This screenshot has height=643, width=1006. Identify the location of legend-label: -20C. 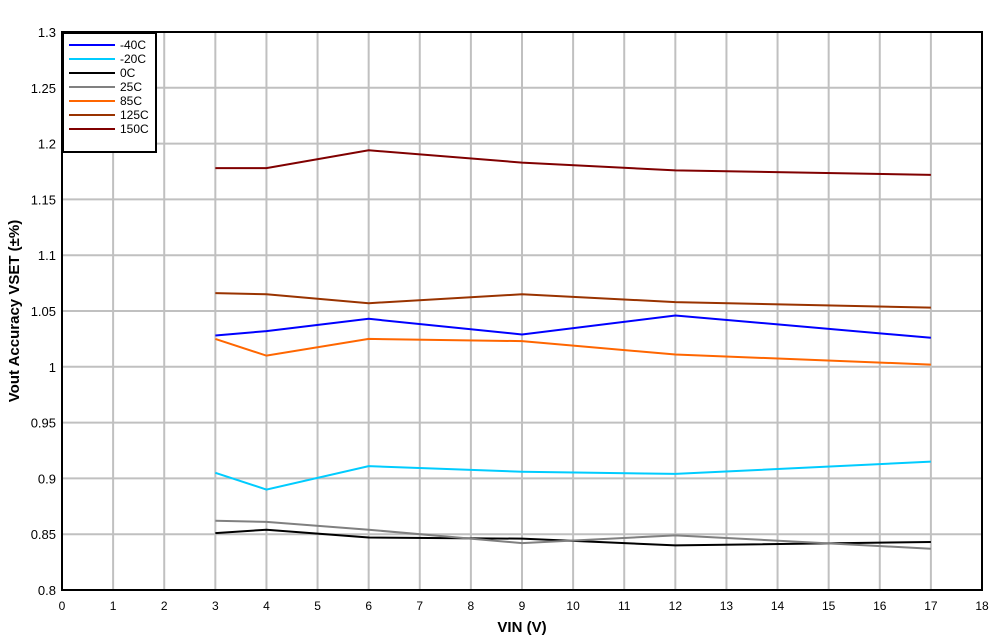
(133, 59).